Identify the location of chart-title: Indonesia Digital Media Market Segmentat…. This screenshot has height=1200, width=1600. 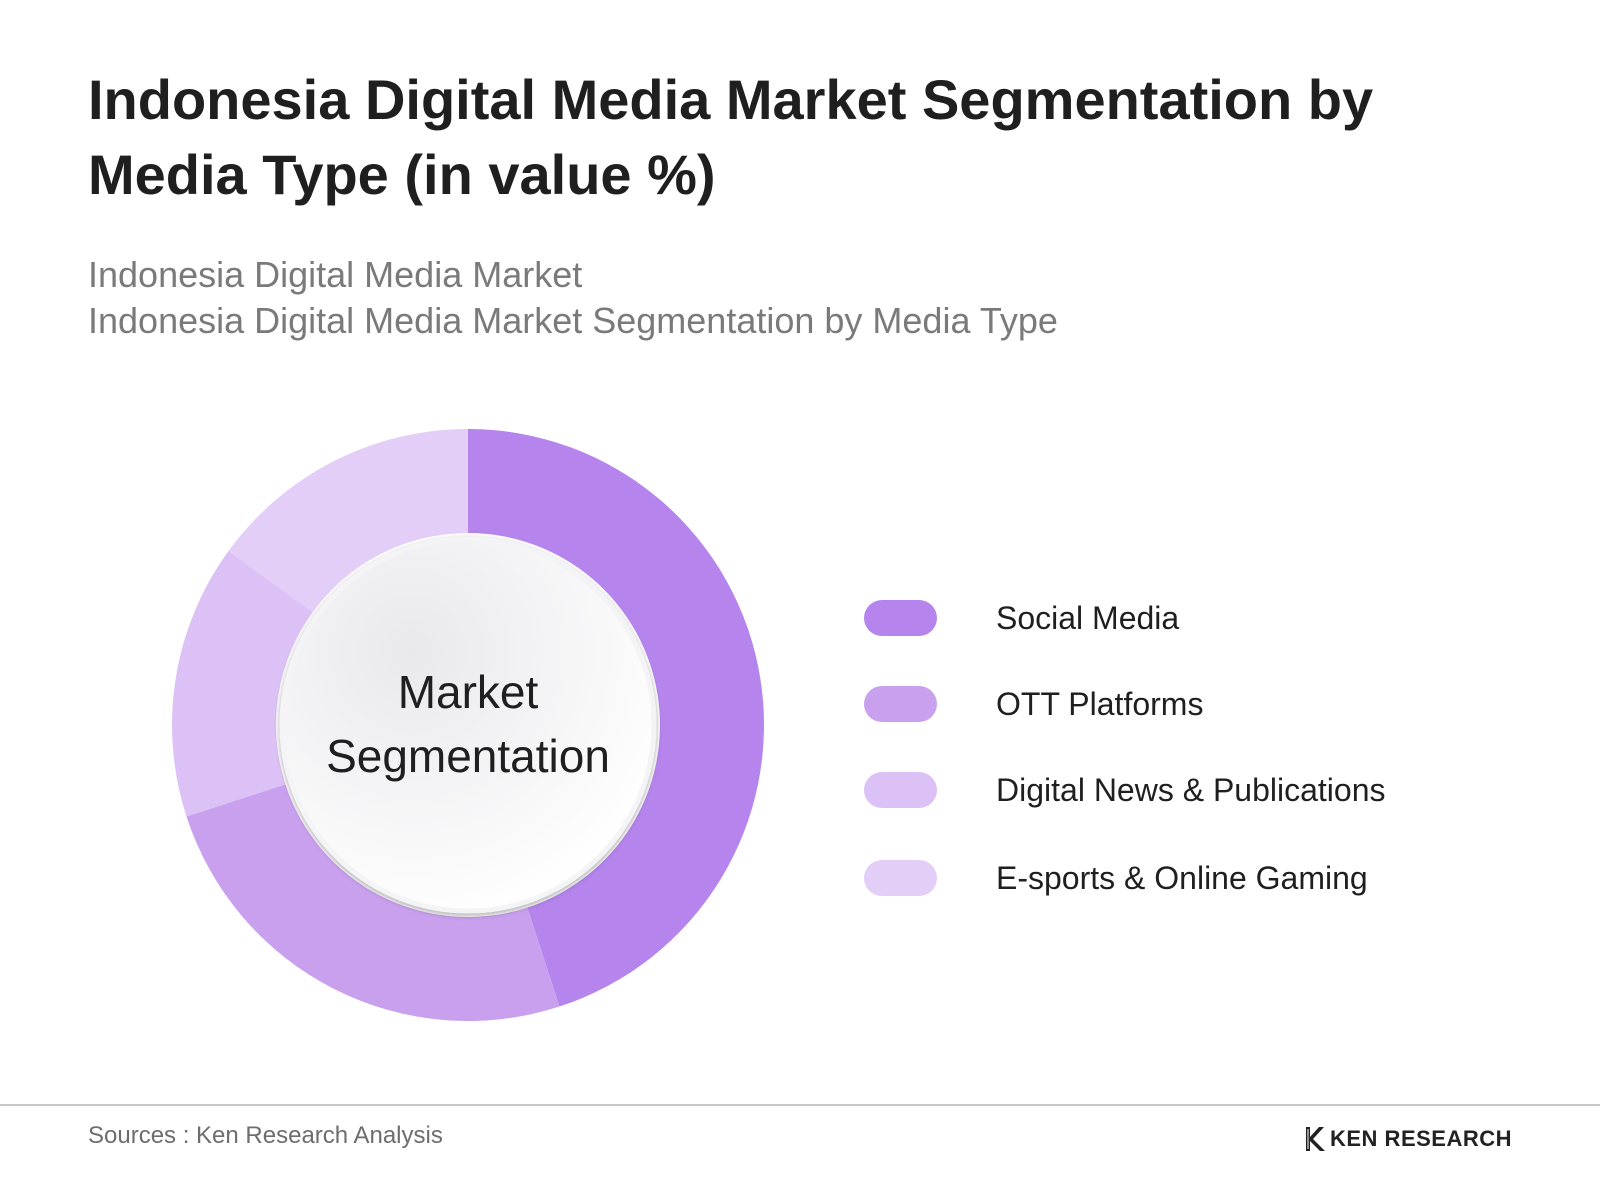
(731, 137).